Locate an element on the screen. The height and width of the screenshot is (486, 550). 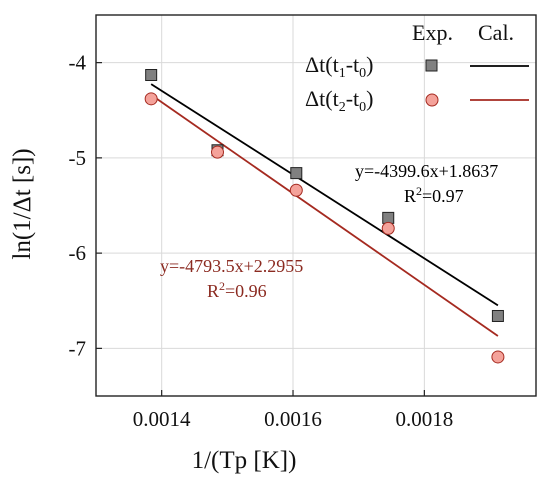
annotation-series-2: y=-4793.5x+2.2955 R2=0.96 is located at coordinates (231, 278).